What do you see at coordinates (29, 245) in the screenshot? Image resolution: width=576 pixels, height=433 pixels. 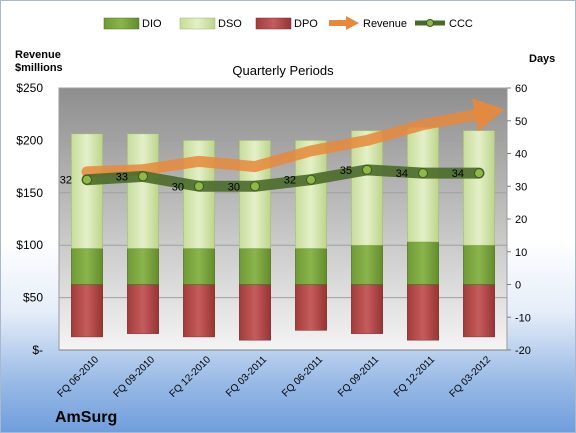 I see `left-tick-label: $100` at bounding box center [29, 245].